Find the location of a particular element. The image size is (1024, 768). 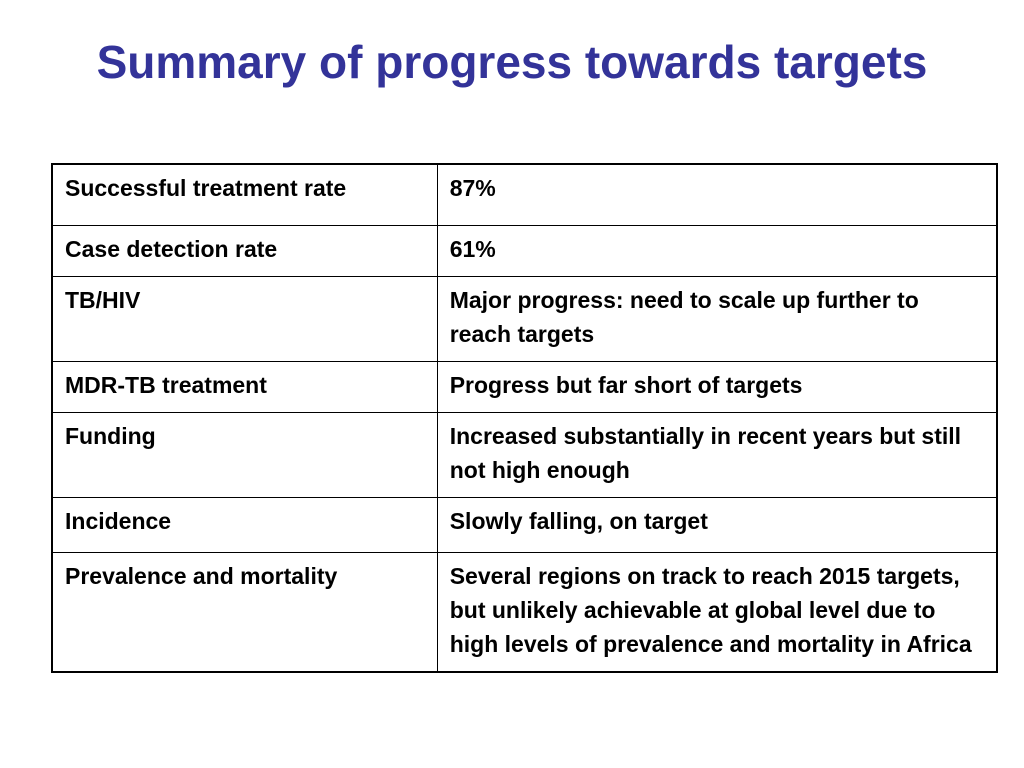

row-label: Prevalence and mortality is located at coordinates (244, 612).